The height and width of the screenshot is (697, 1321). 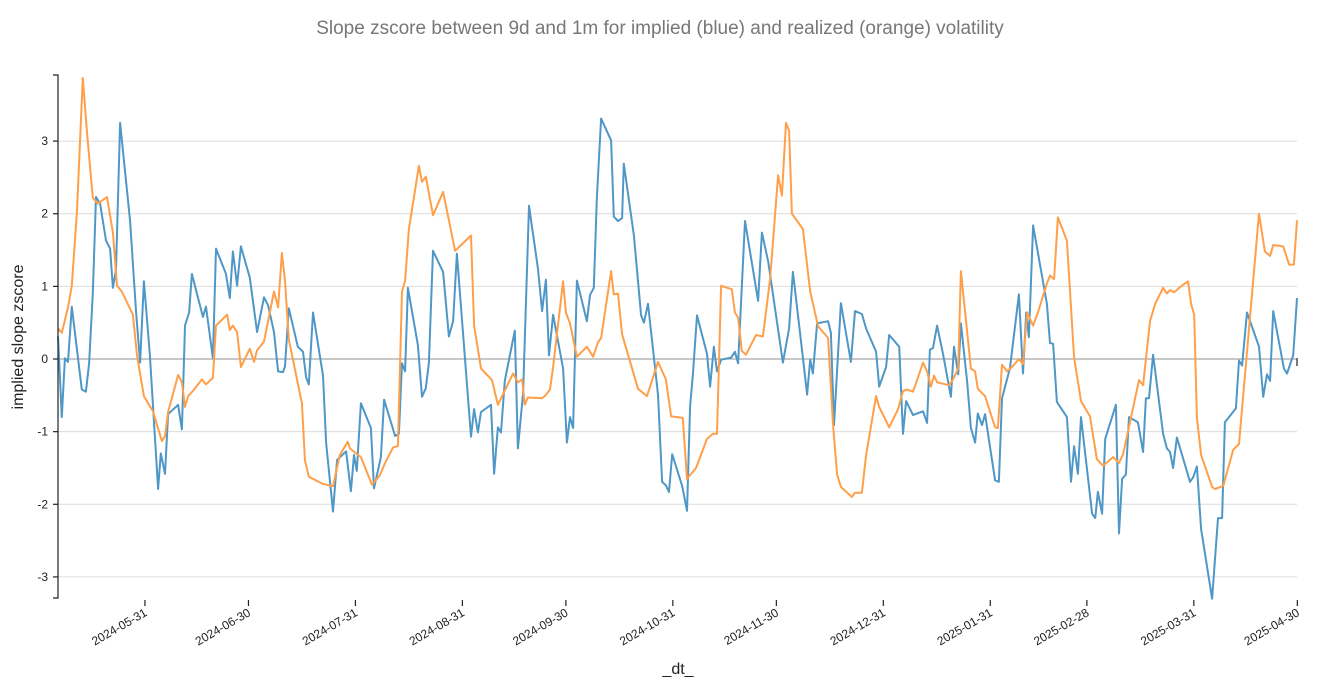 What do you see at coordinates (1168, 626) in the screenshot?
I see `x-tick-label: 2025-03-31` at bounding box center [1168, 626].